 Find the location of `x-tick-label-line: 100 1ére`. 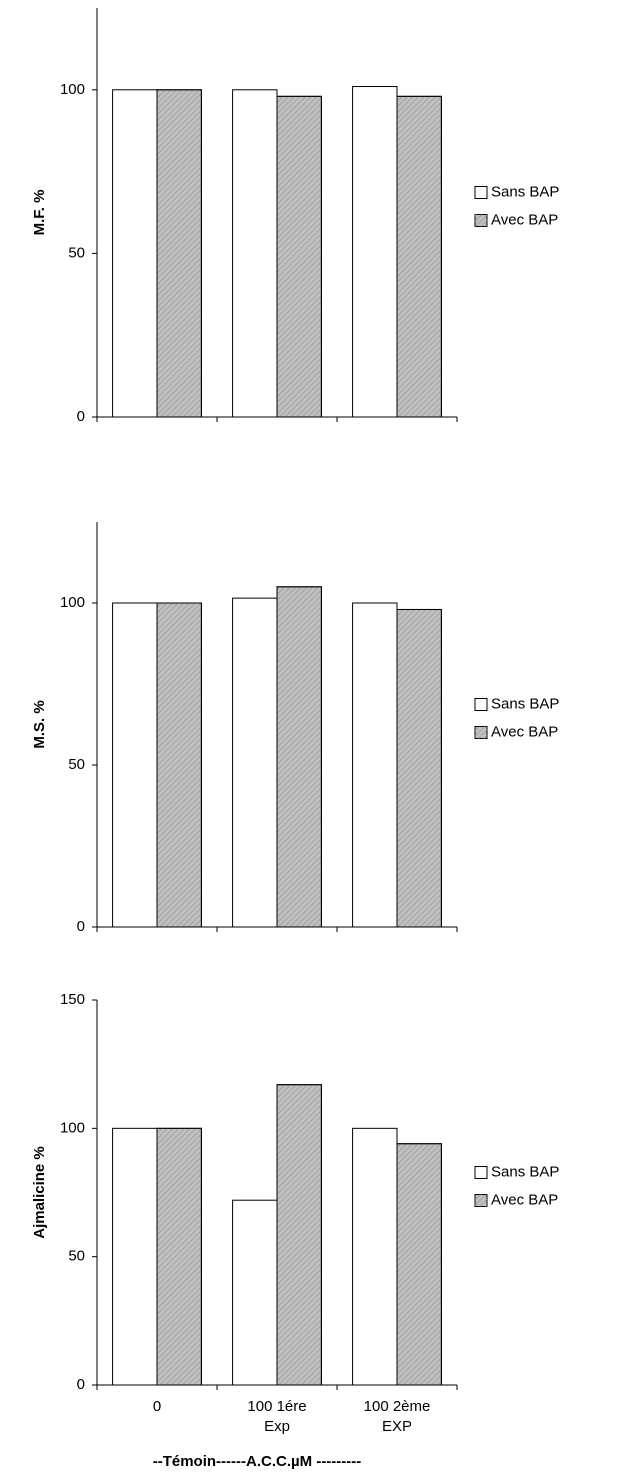

x-tick-label-line: 100 1ére is located at coordinates (276, 1406).